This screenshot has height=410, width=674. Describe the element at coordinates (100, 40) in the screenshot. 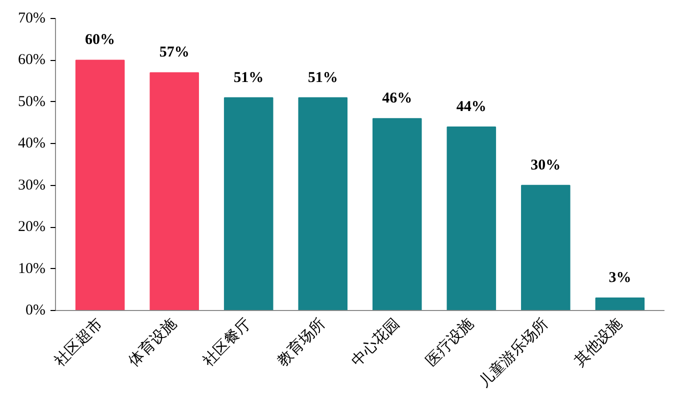

I see `data-label: 60%` at that location.